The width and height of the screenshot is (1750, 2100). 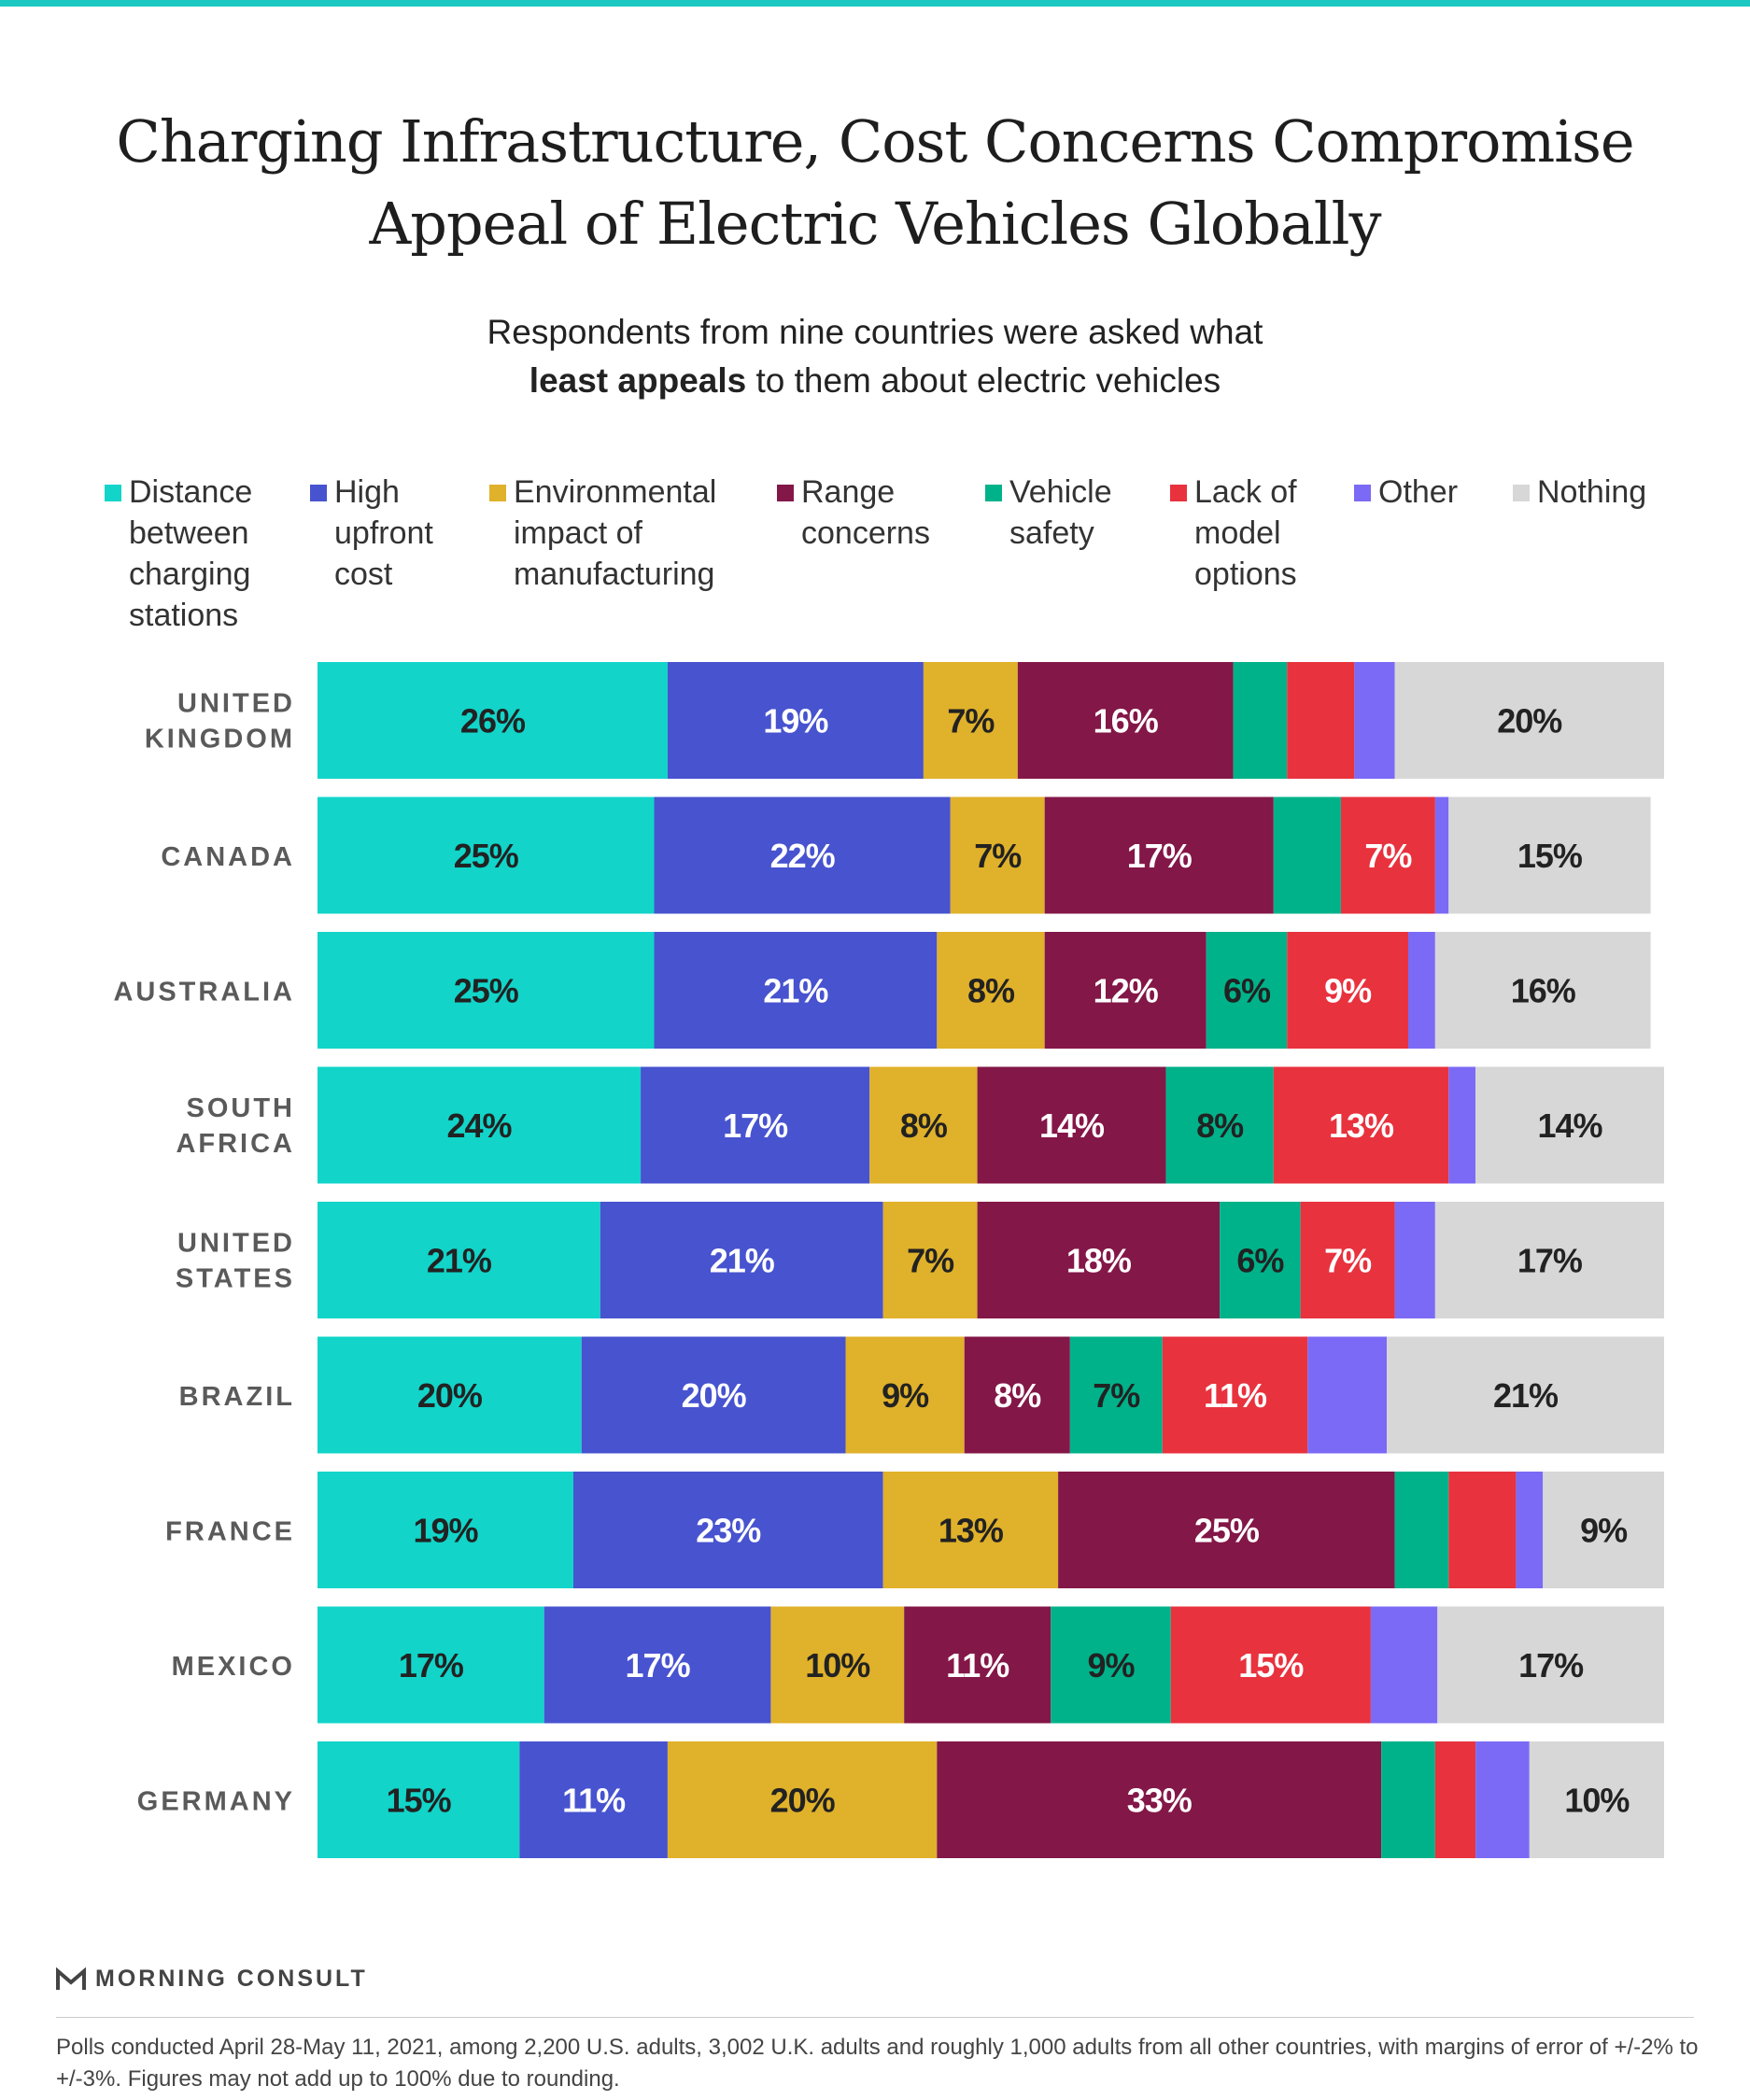 I want to click on legend-label: High upfront cost, so click(x=384, y=533).